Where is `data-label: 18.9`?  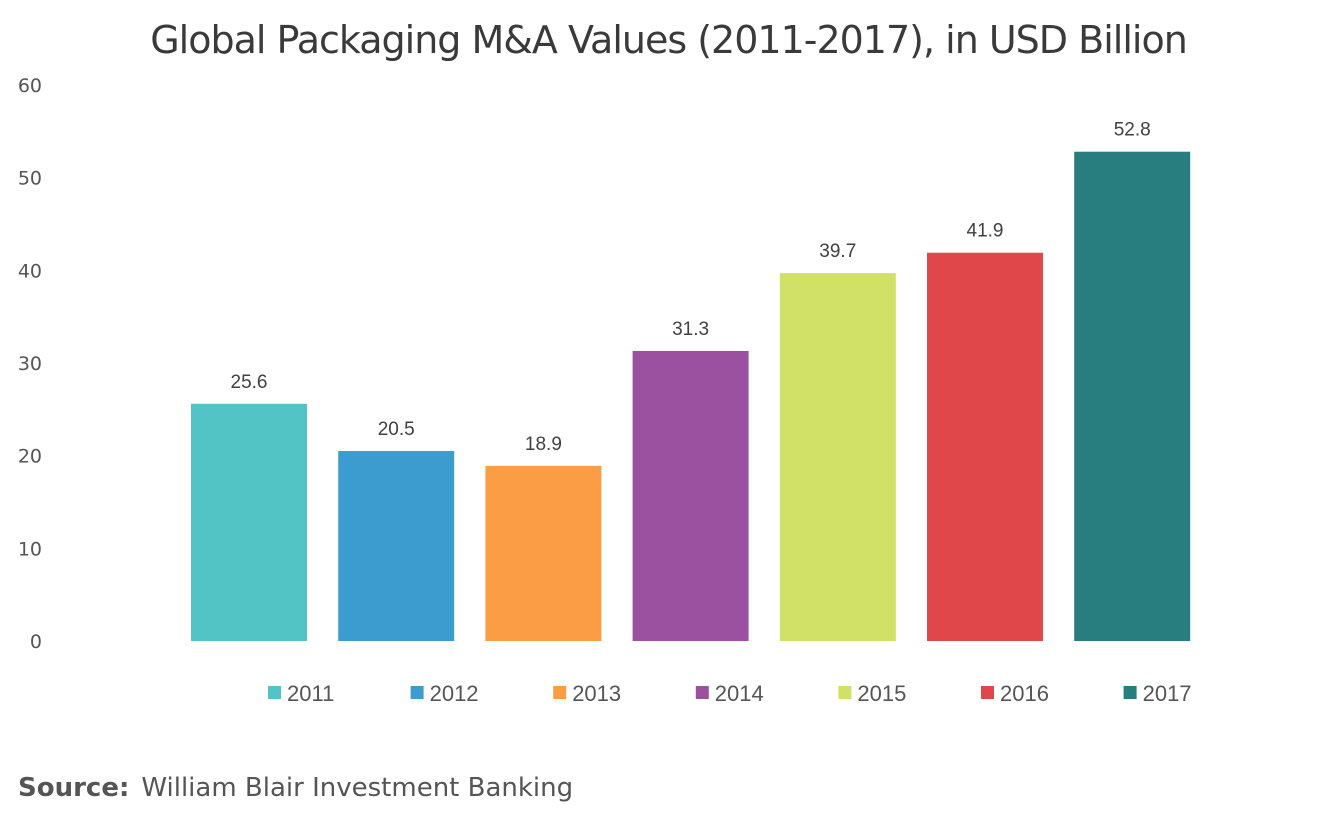
data-label: 18.9 is located at coordinates (543, 444).